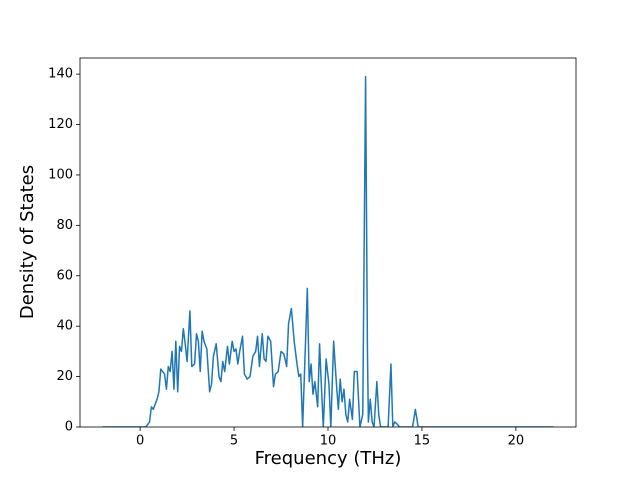 This screenshot has width=640, height=480. I want to click on x-tick-label: 5, so click(234, 441).